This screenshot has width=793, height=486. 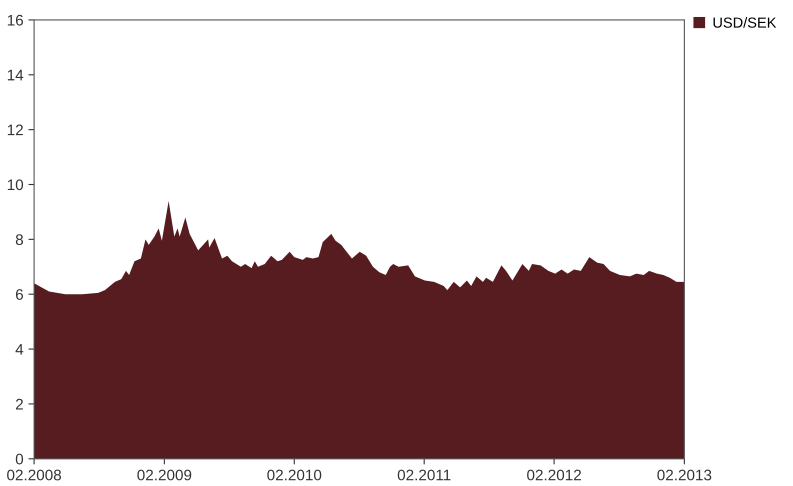 What do you see at coordinates (15, 130) in the screenshot?
I see `y-tick-label: 12` at bounding box center [15, 130].